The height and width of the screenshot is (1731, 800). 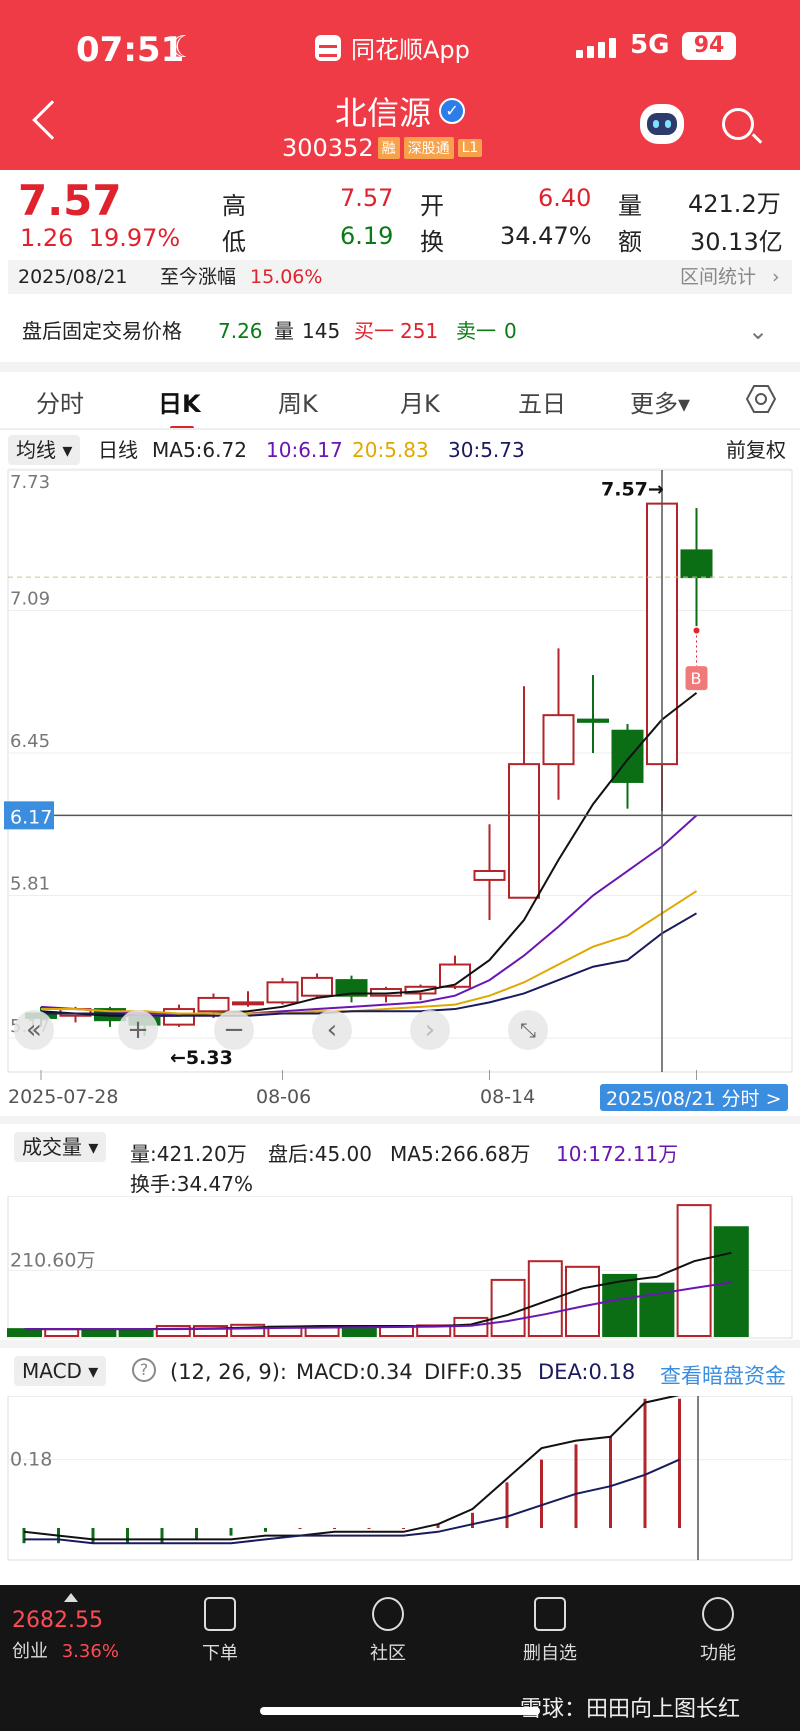 I want to click on tag-connect: 深股通, so click(x=428, y=148).